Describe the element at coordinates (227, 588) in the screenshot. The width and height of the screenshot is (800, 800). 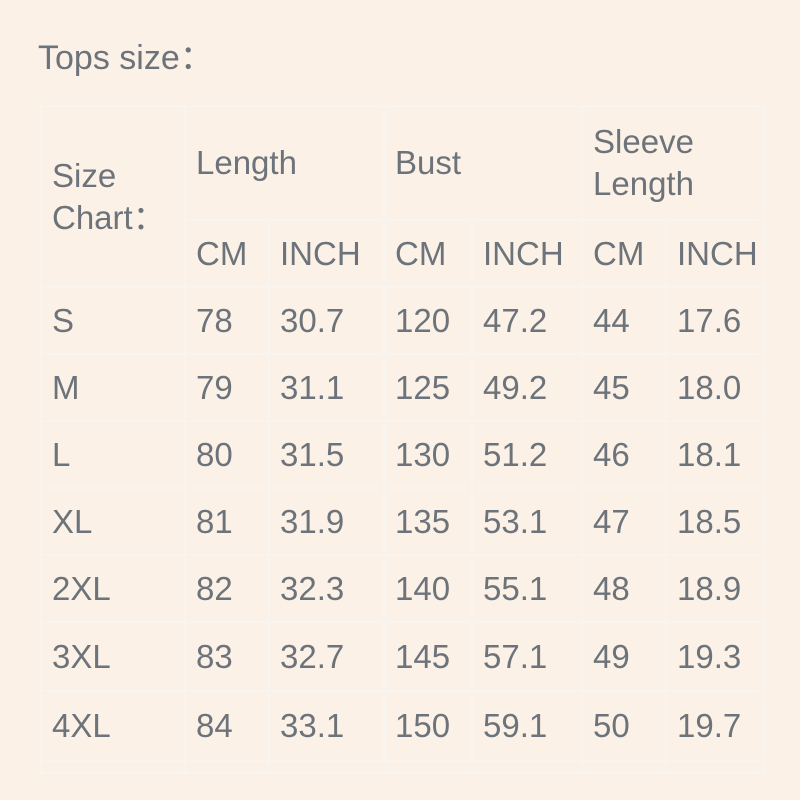
I see `value-cell: 82` at that location.